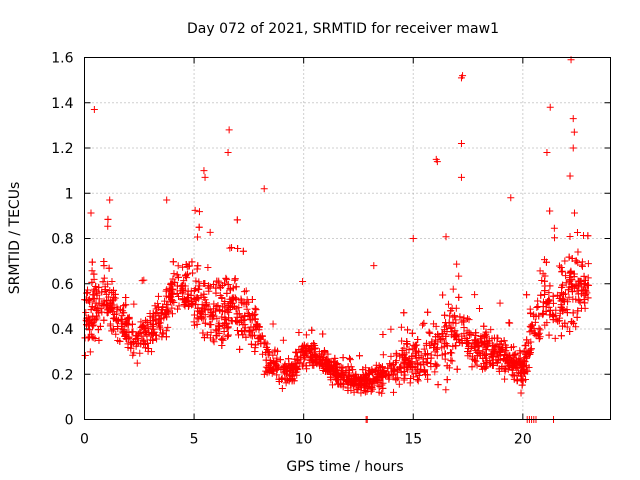  Describe the element at coordinates (62, 285) in the screenshot. I see `y-tick-label: 0.6` at that location.